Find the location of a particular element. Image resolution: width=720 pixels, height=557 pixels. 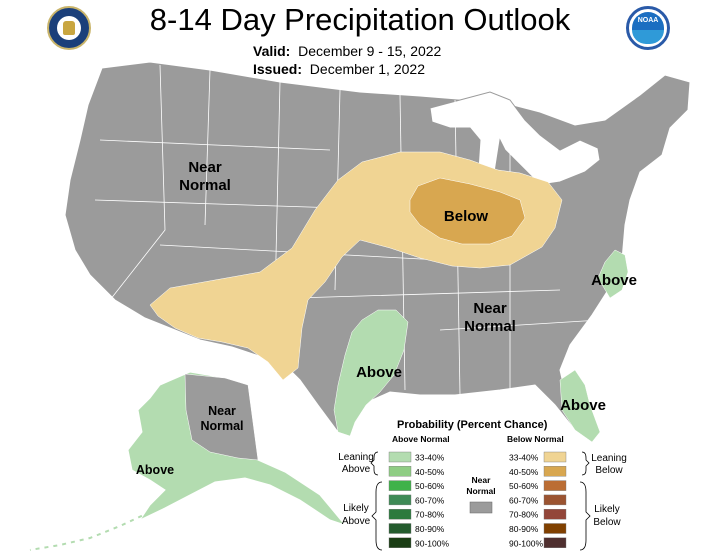

legend-above-label-6: 90-100% is located at coordinates (432, 543).